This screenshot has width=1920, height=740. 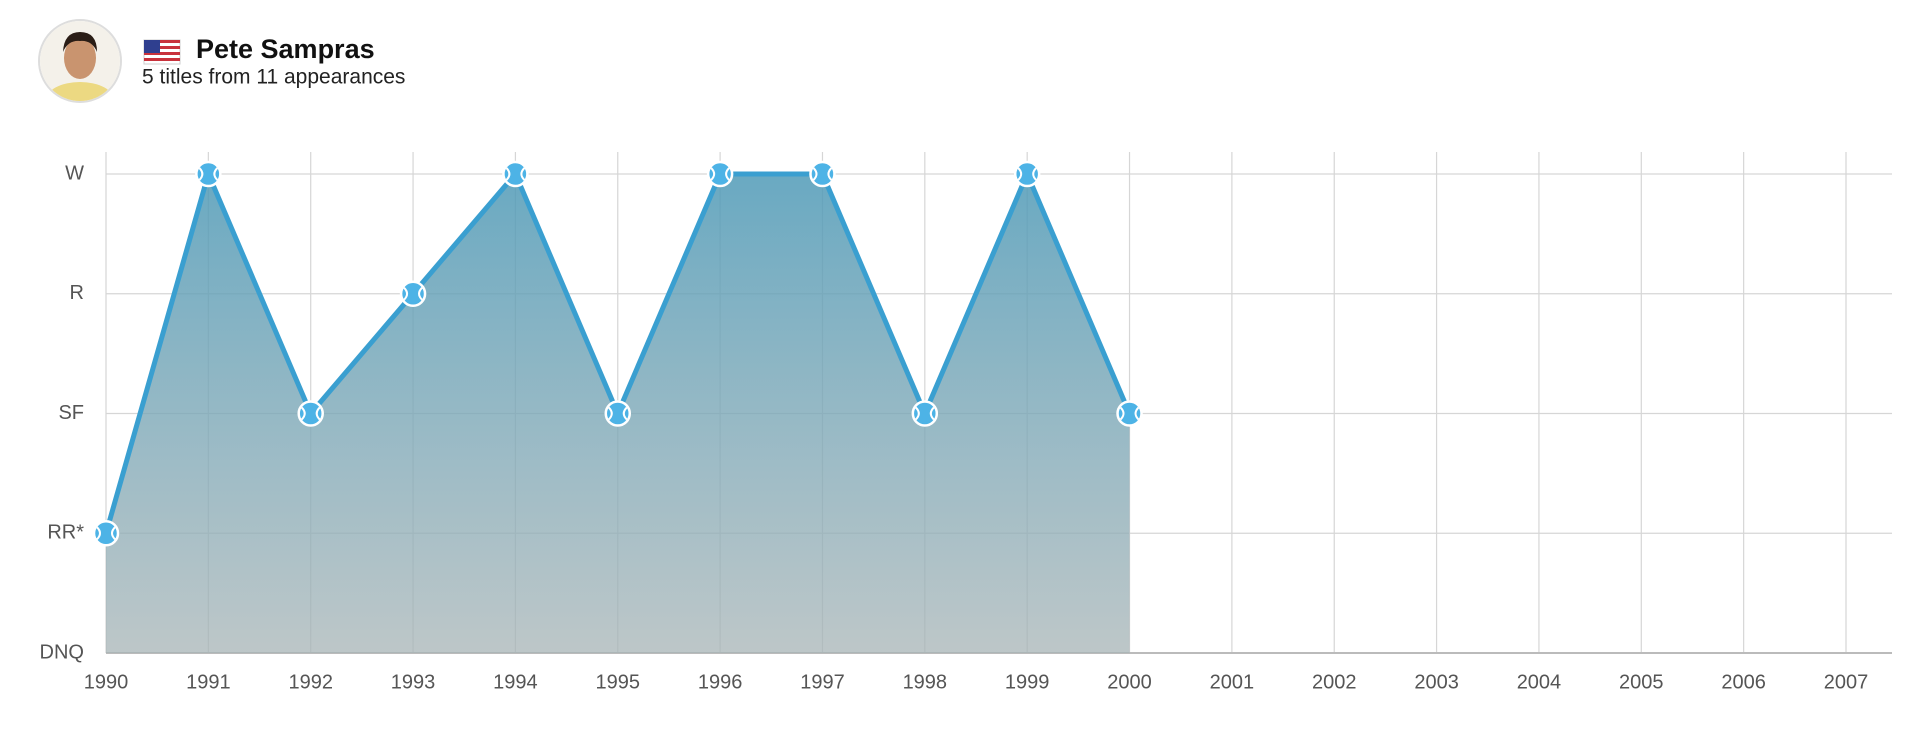 What do you see at coordinates (1641, 682) in the screenshot?
I see `x-tick-label: 2005` at bounding box center [1641, 682].